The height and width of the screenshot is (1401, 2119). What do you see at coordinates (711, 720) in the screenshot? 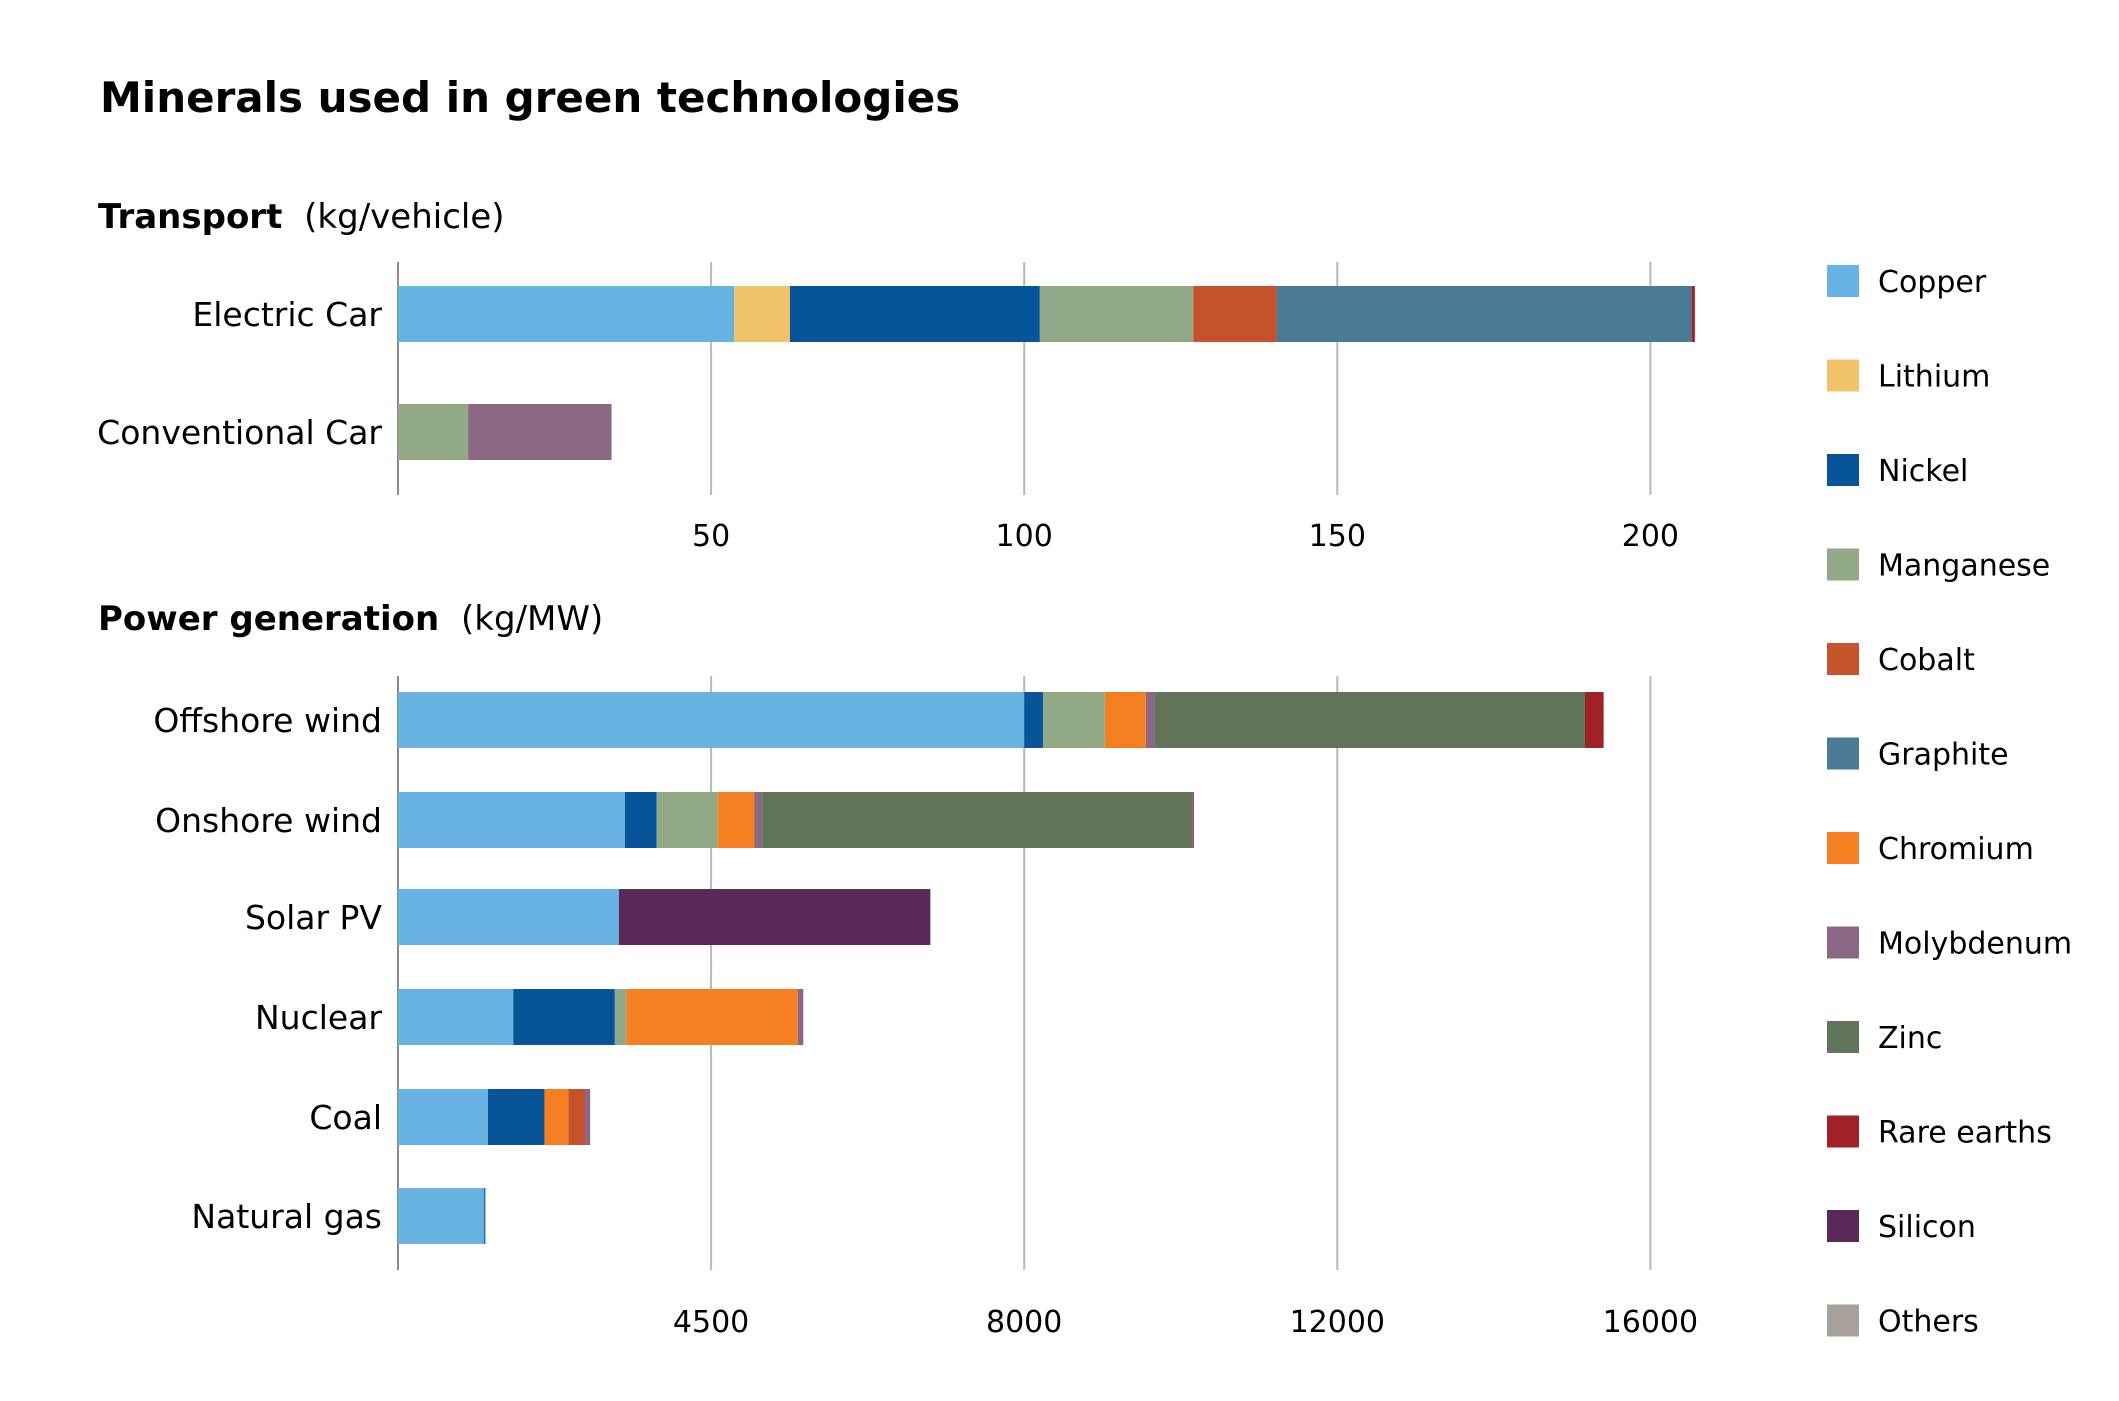
I see `bar-segment-offshore-wind-copper` at bounding box center [711, 720].